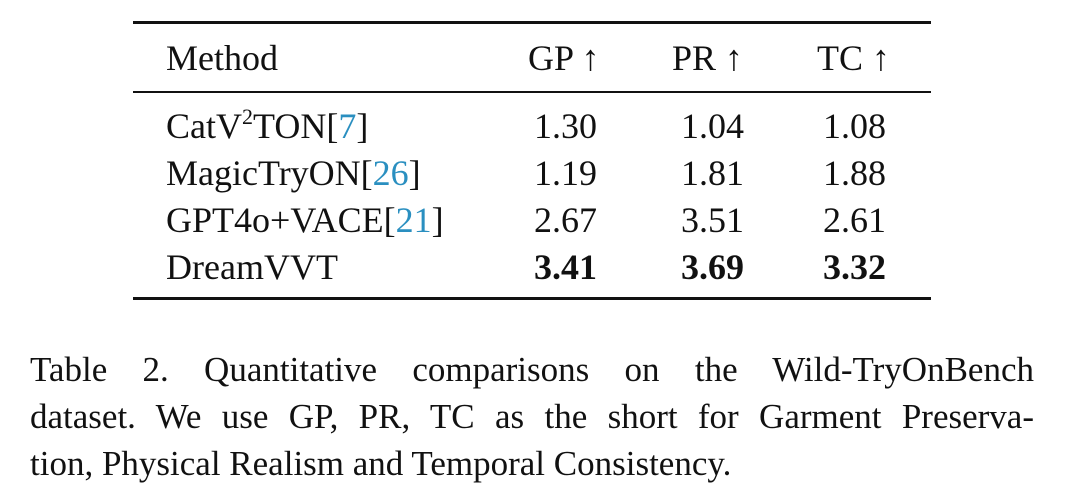 The width and height of the screenshot is (1080, 499). I want to click on header-method: Method, so click(222, 58).